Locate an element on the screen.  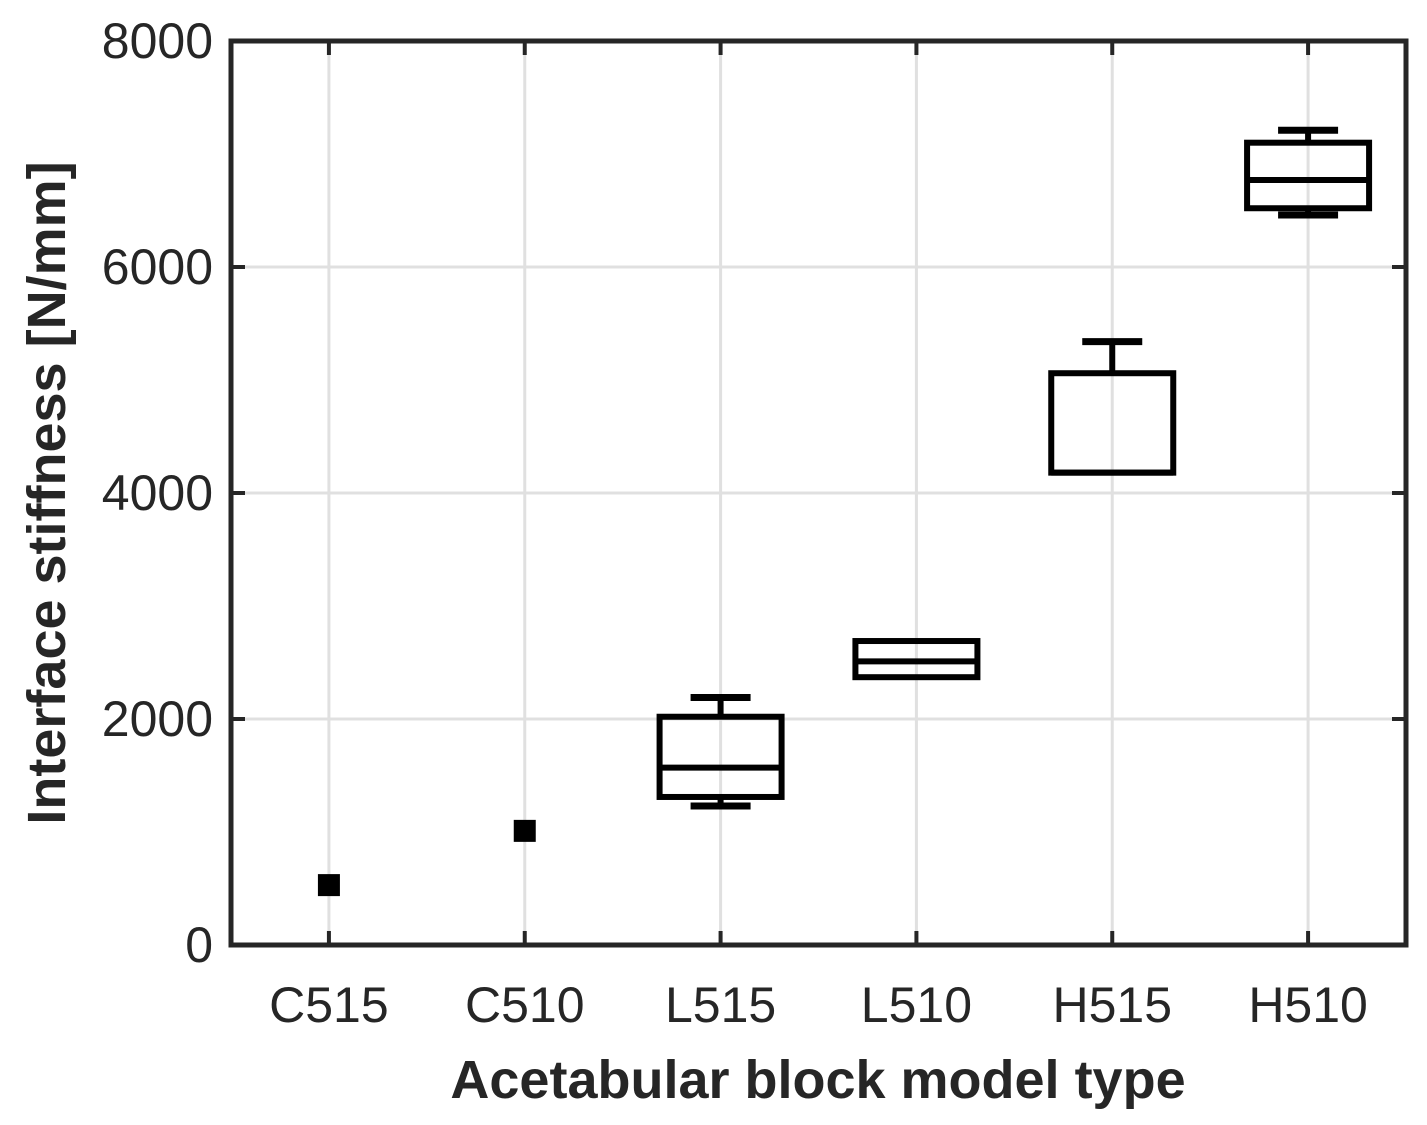
box-L515 is located at coordinates (720, 756).